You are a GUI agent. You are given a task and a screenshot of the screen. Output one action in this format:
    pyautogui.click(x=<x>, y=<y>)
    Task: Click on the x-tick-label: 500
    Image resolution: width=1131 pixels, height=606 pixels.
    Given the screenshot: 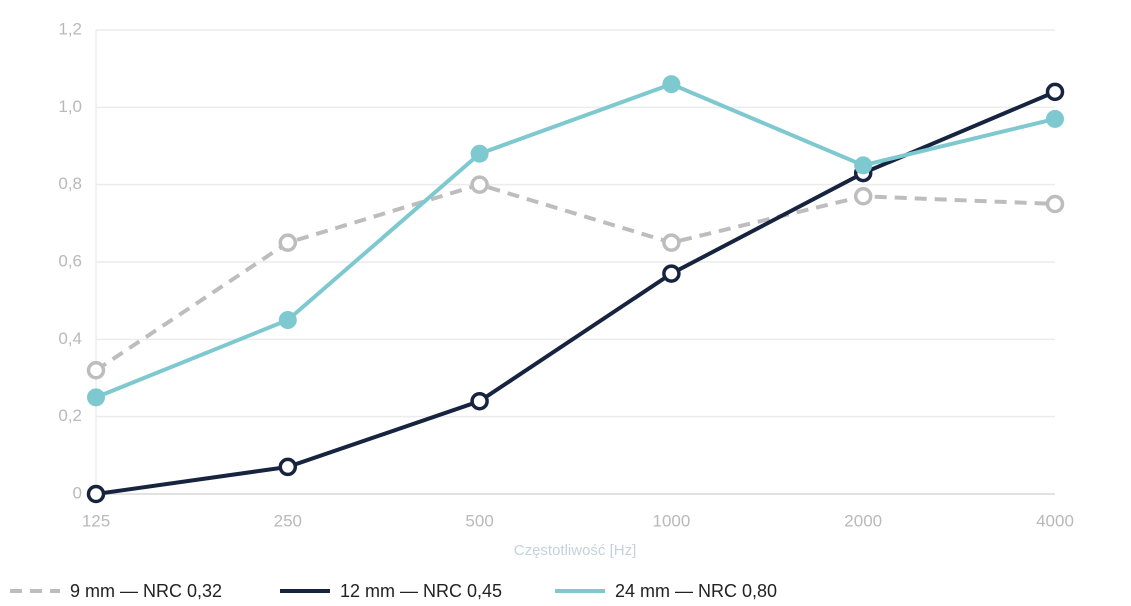 What is the action you would take?
    pyautogui.click(x=479, y=520)
    